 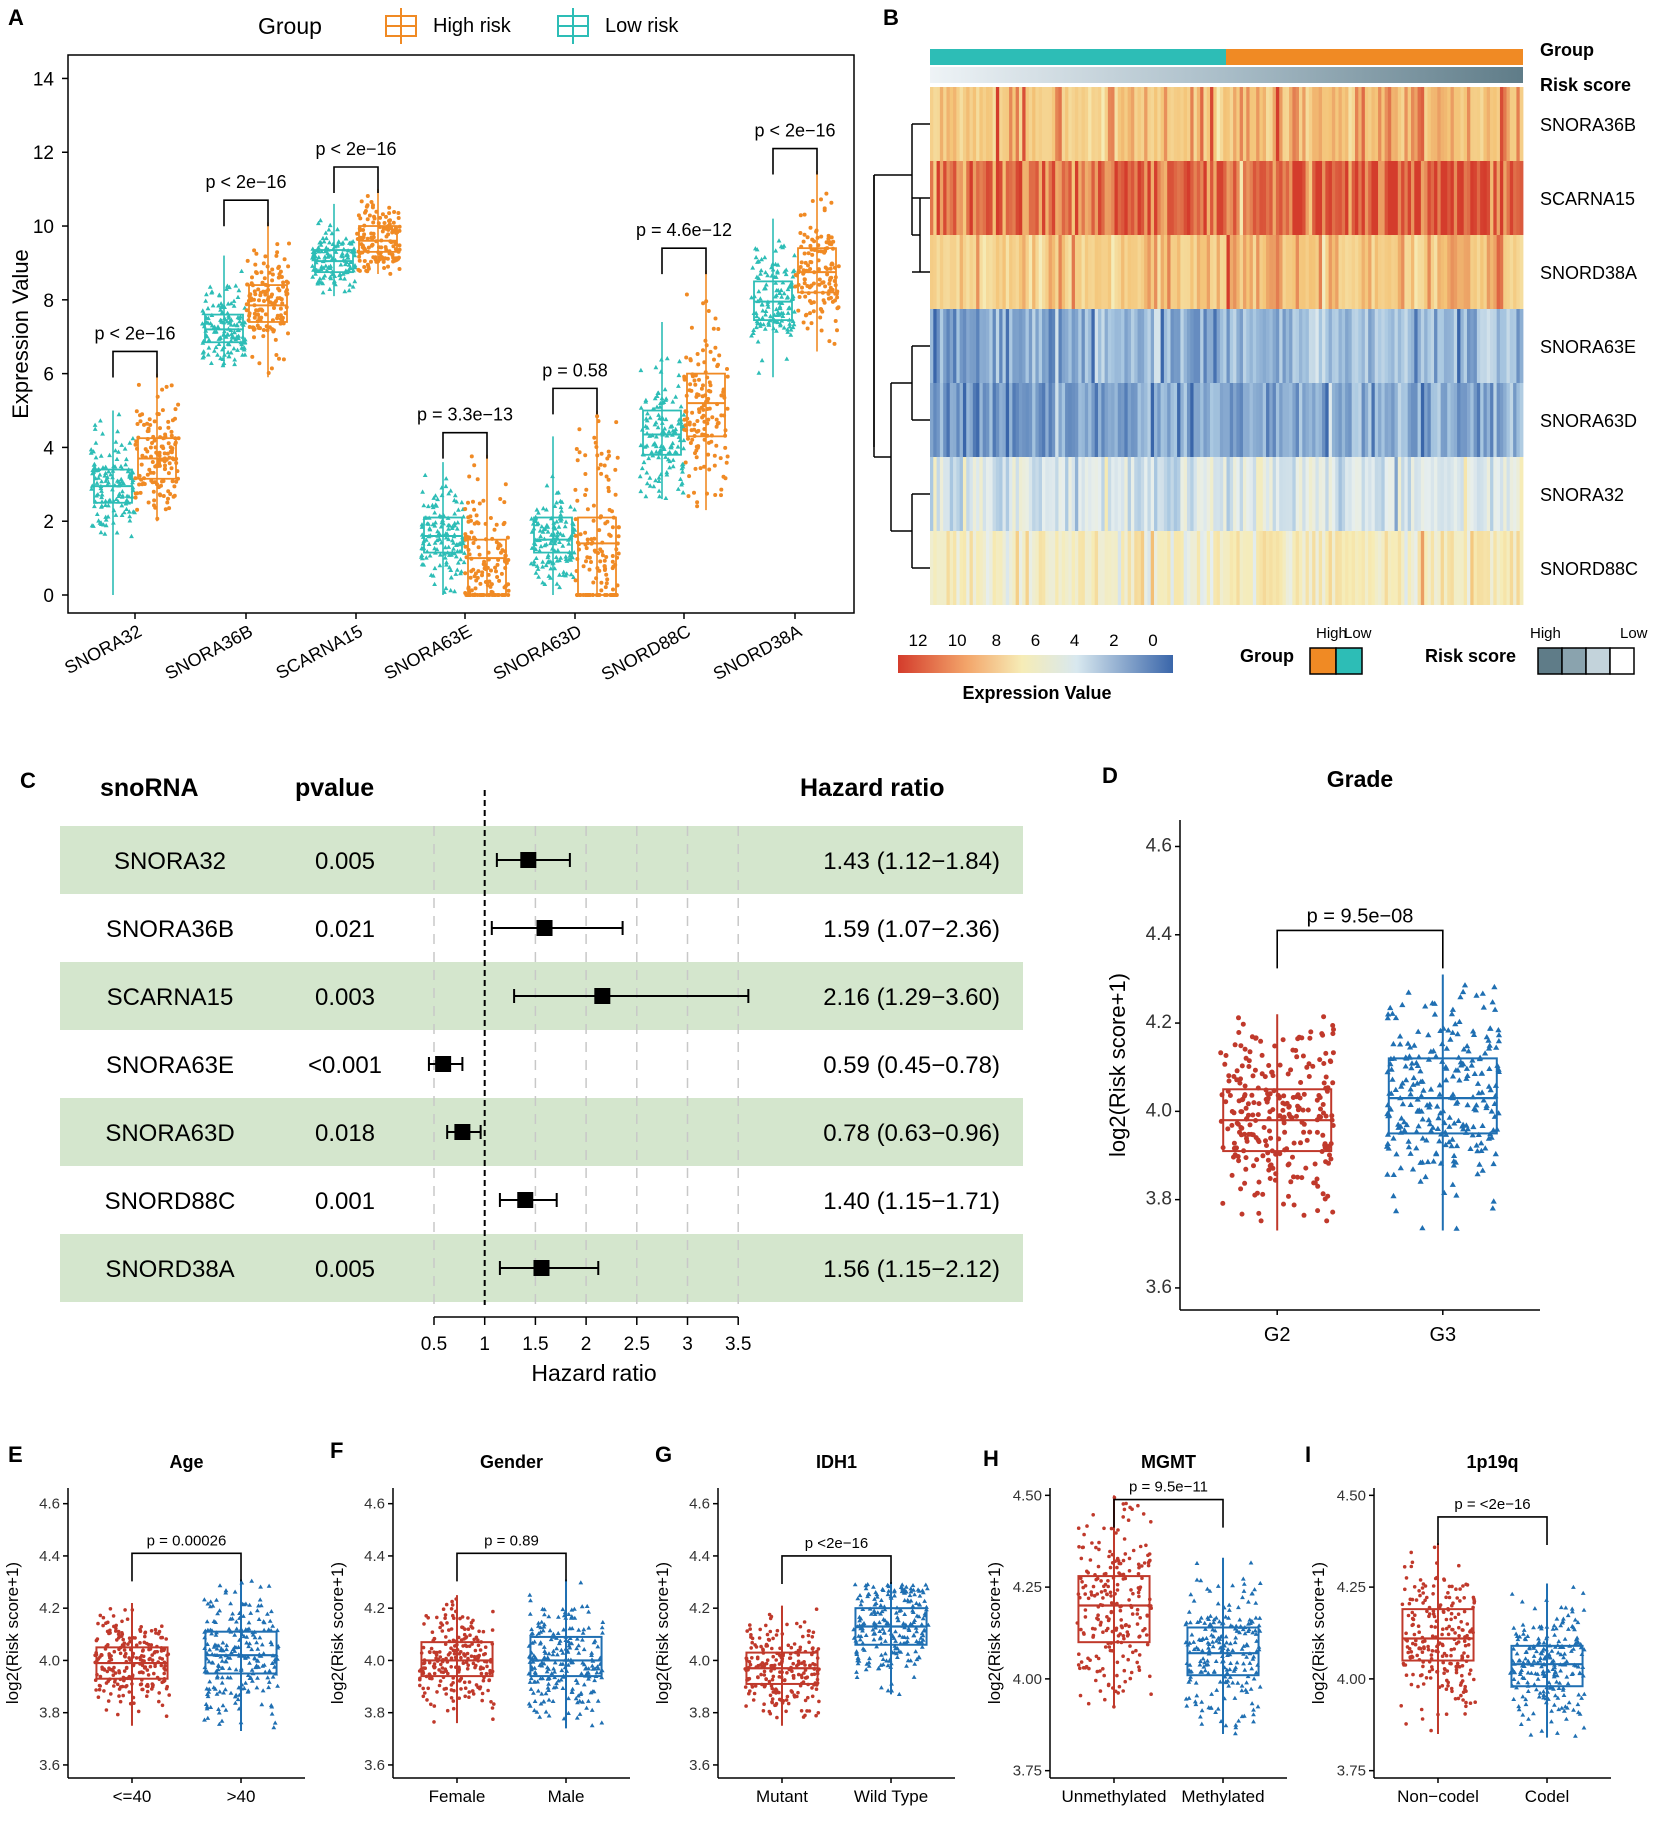 I want to click on box-high-snora36b, so click(x=267, y=300).